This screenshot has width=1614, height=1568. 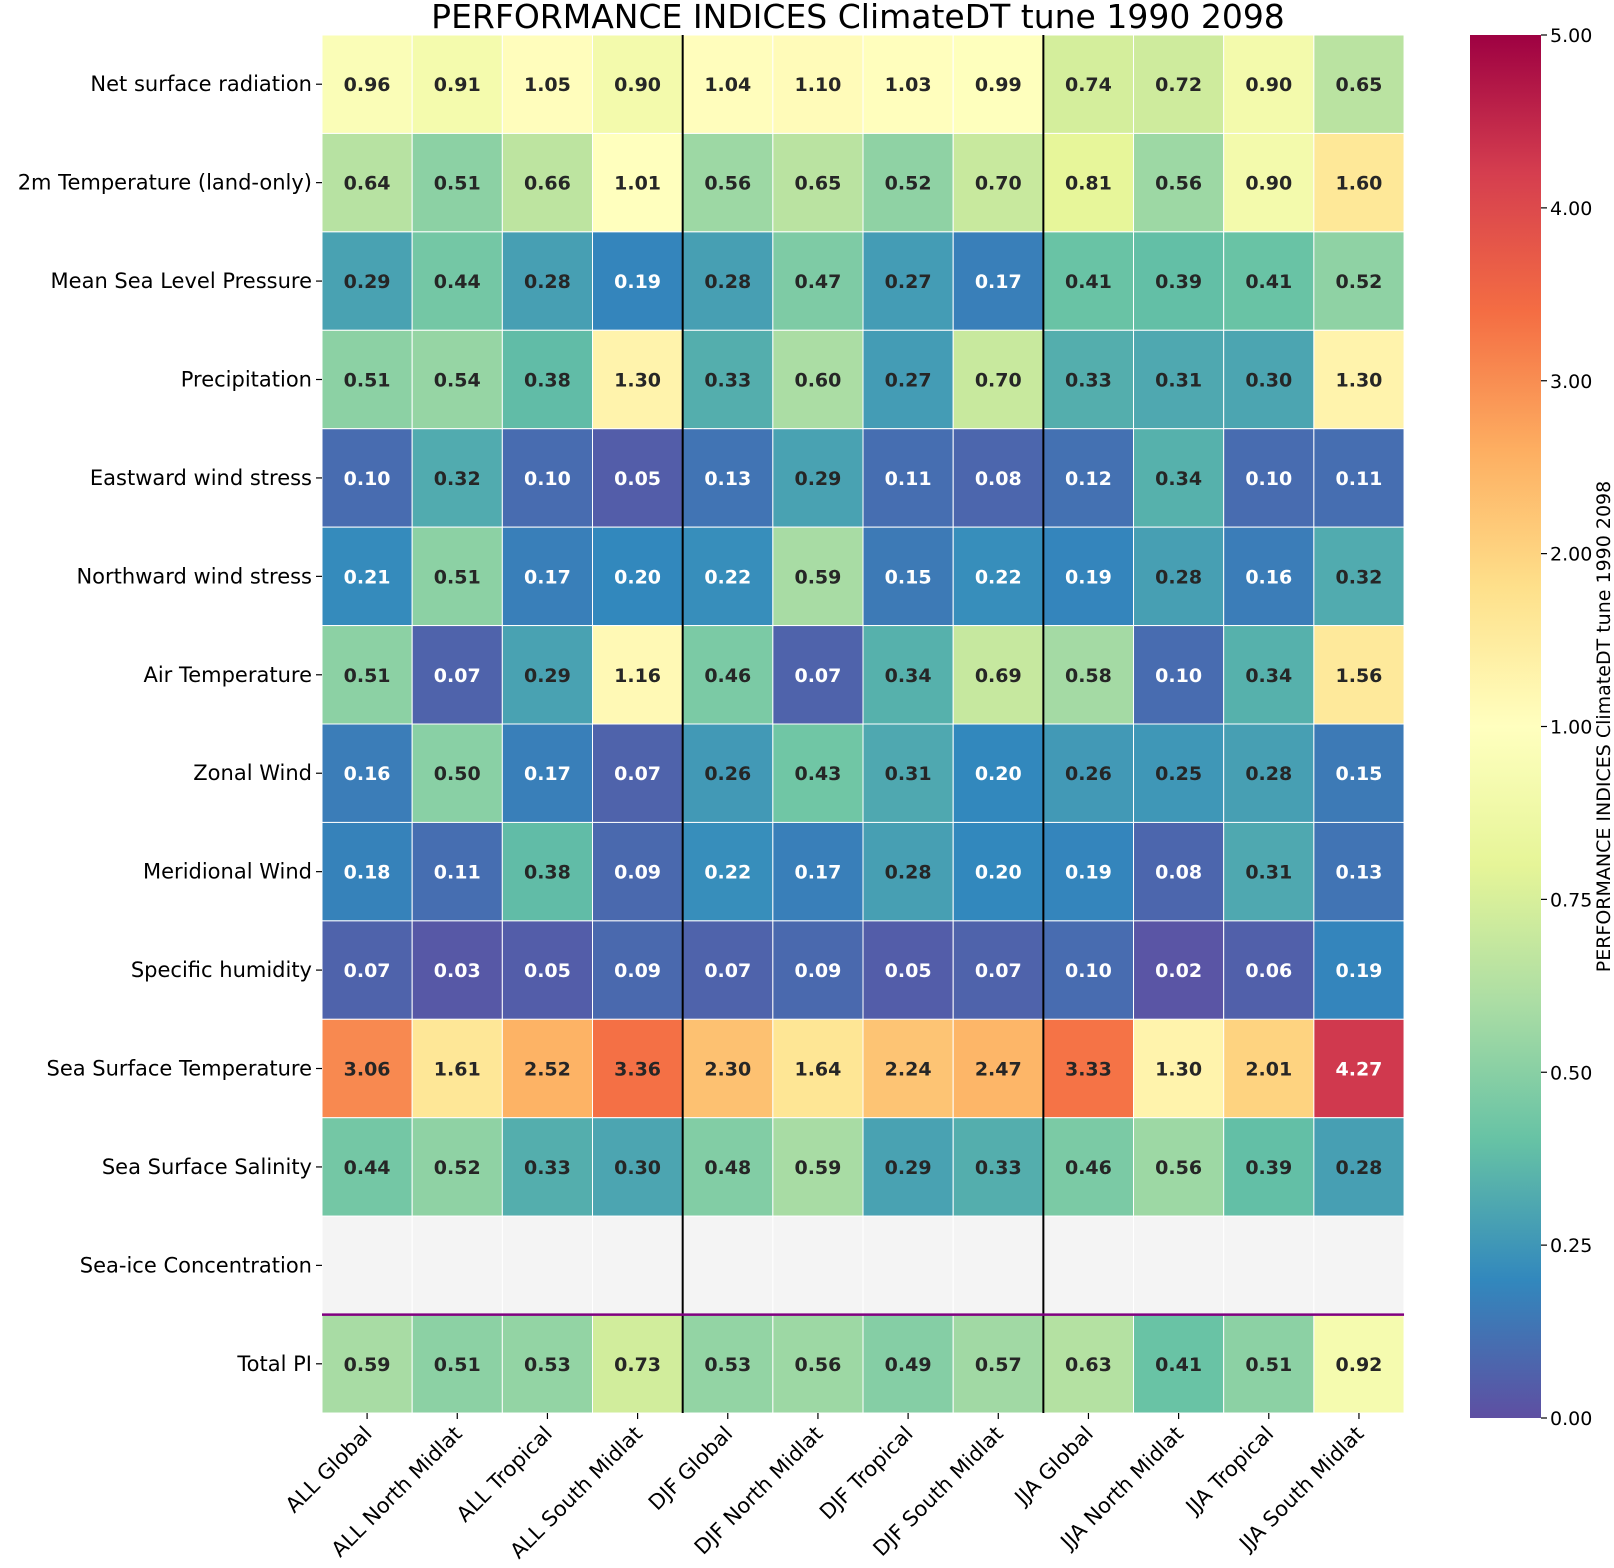 I want to click on cell-value-label: 0.72, so click(x=1178, y=85).